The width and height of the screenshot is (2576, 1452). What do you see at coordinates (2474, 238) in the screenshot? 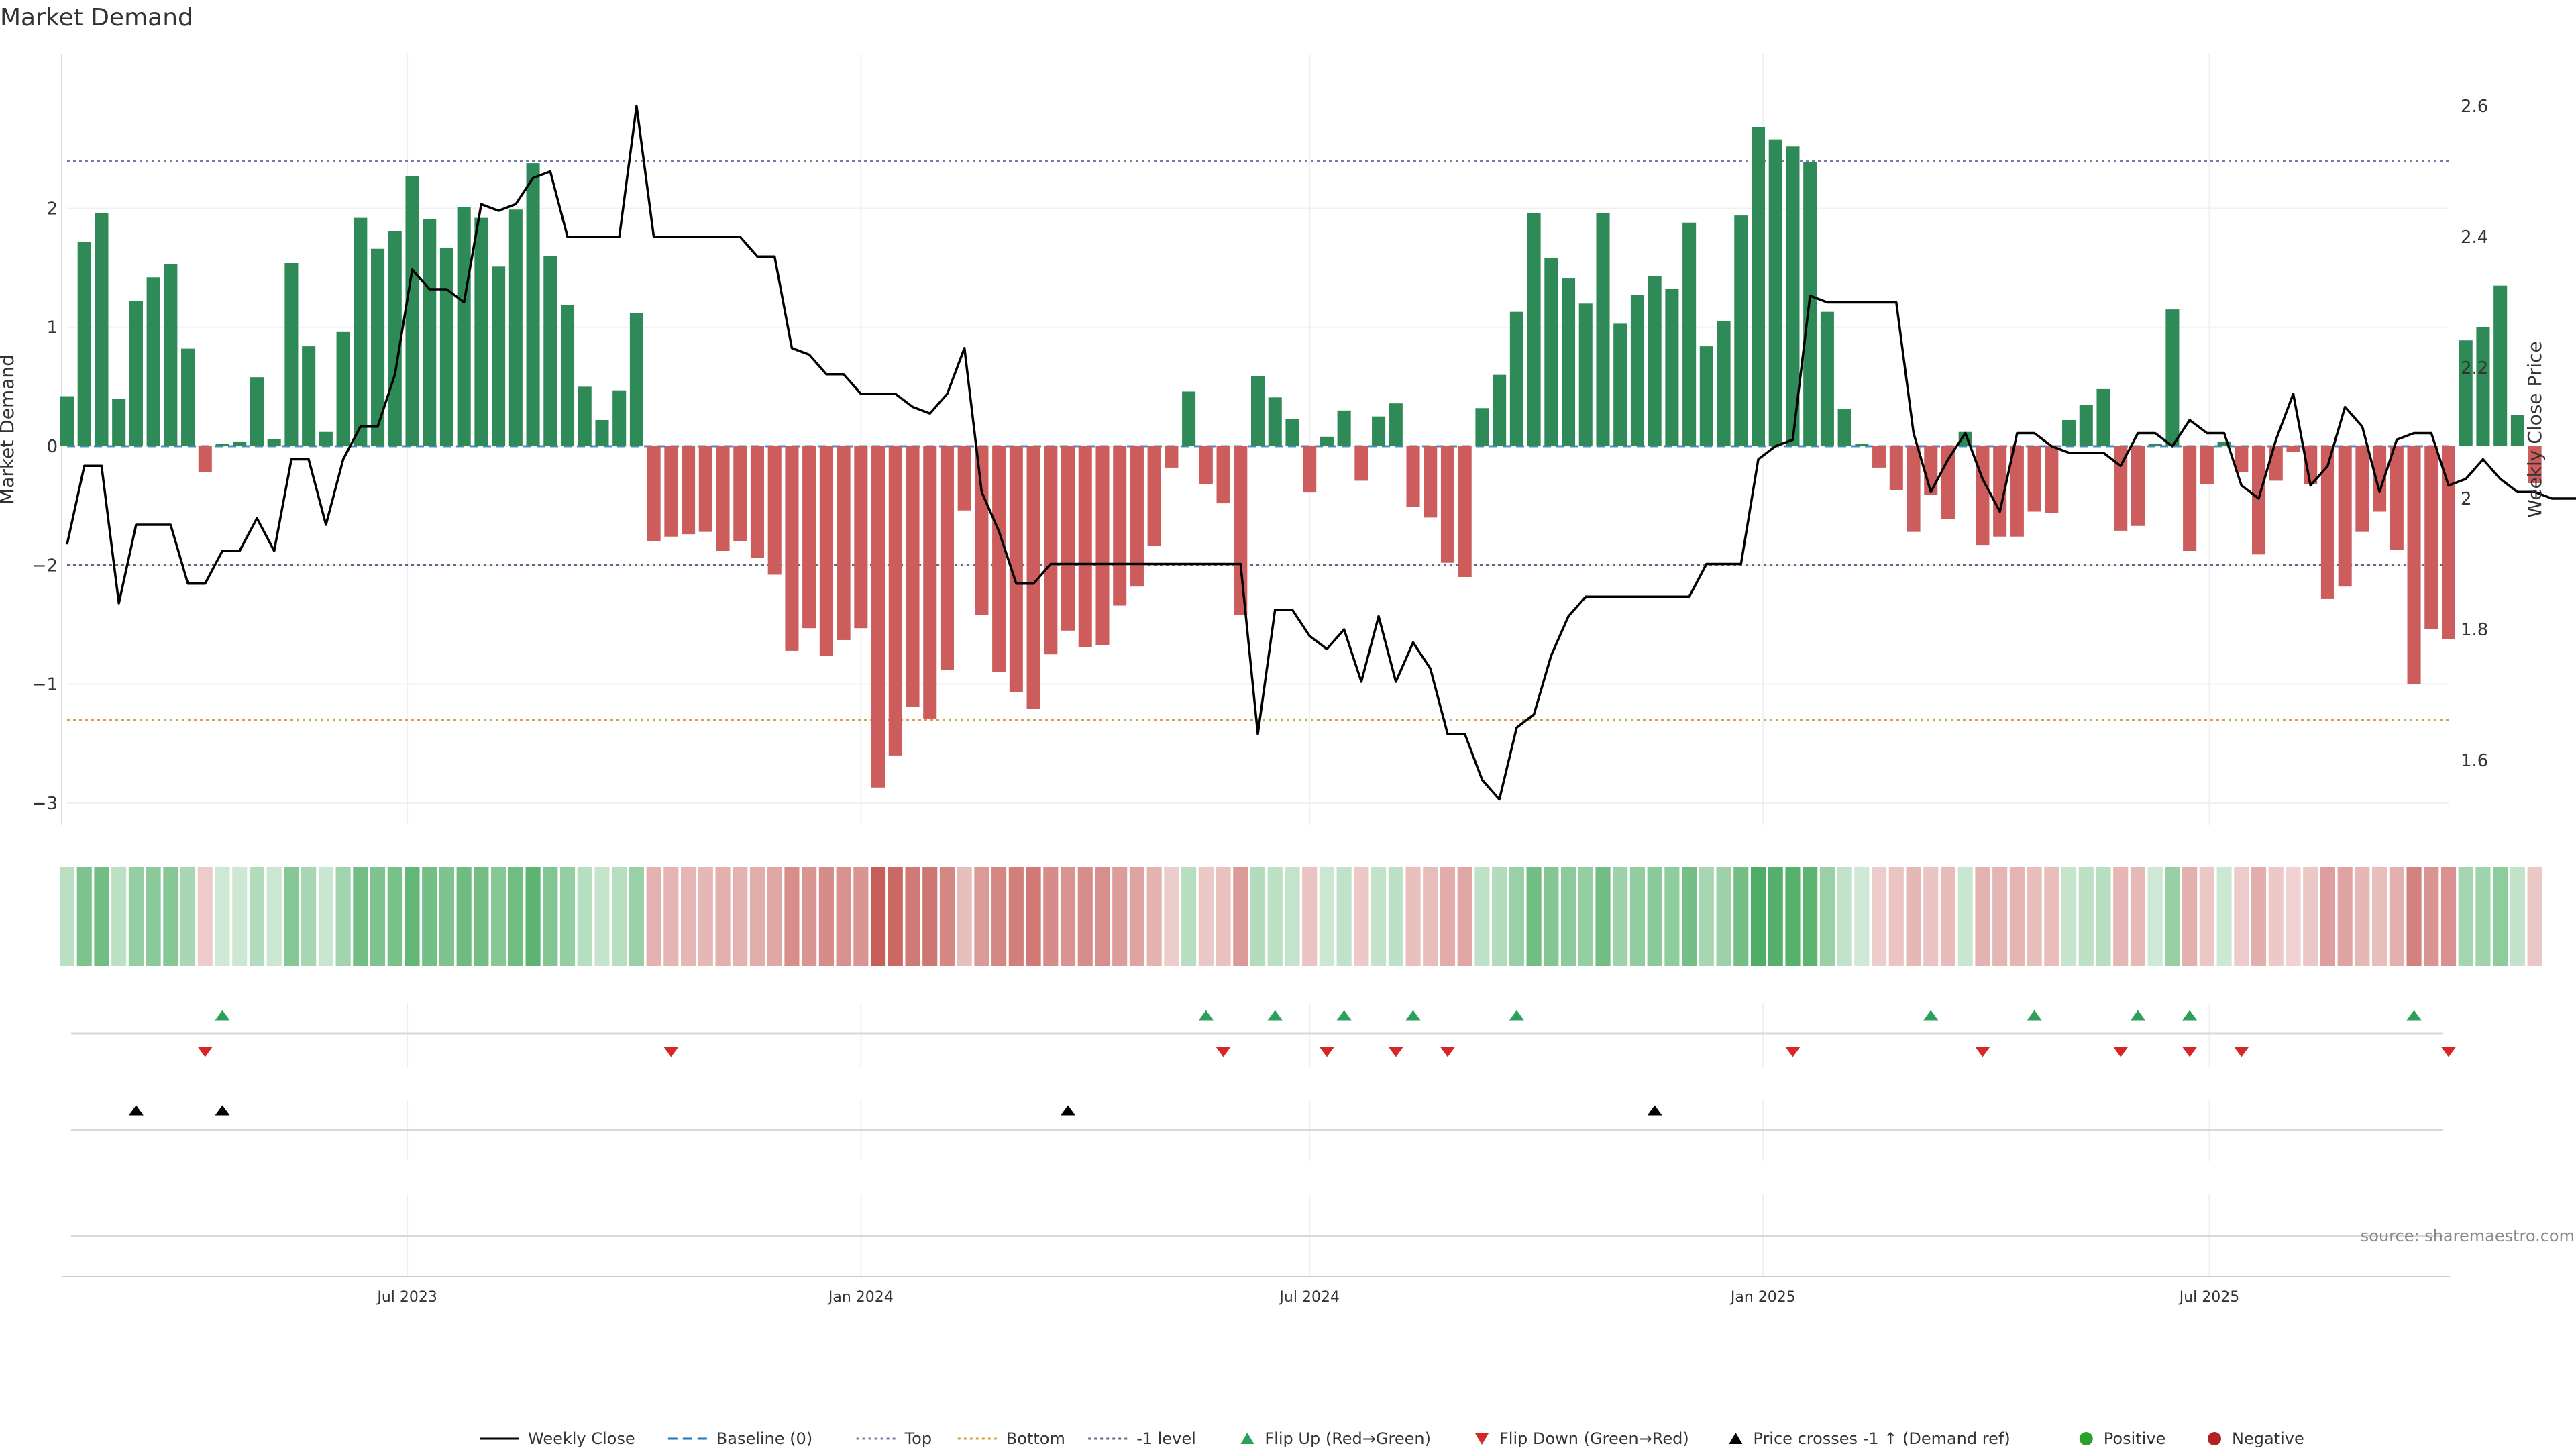
I see `y2-tick-label: 2.4` at bounding box center [2474, 238].